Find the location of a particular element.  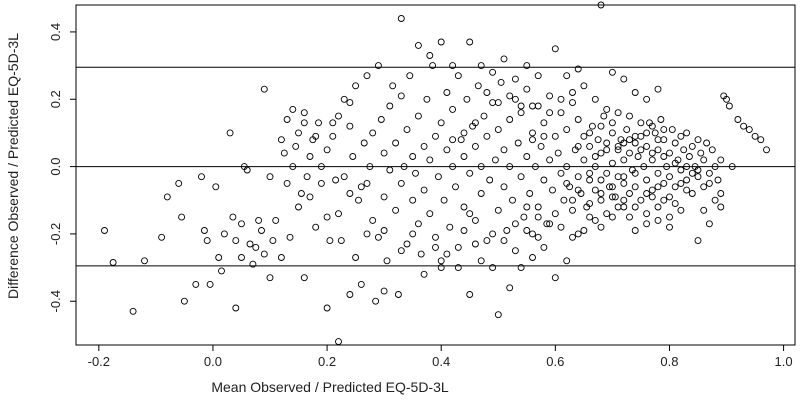

y-axis: -0.4 -0.2 0.0 0.2 0.4 is located at coordinates (62, 167).